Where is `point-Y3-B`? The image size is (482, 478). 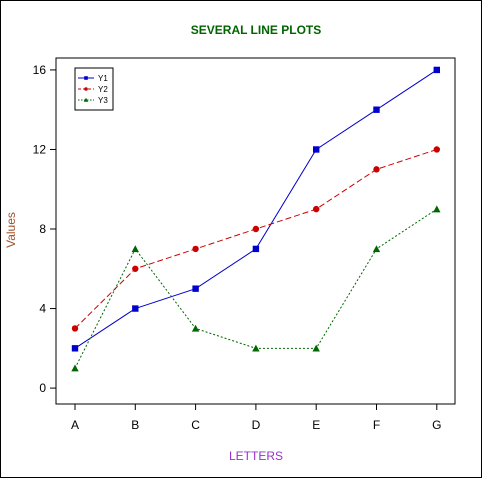 point-Y3-B is located at coordinates (135, 249).